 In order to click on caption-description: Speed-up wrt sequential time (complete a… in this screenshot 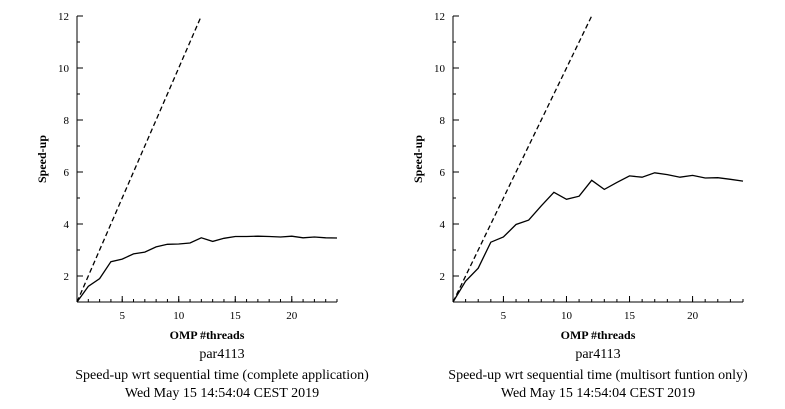, I will do `click(222, 375)`.